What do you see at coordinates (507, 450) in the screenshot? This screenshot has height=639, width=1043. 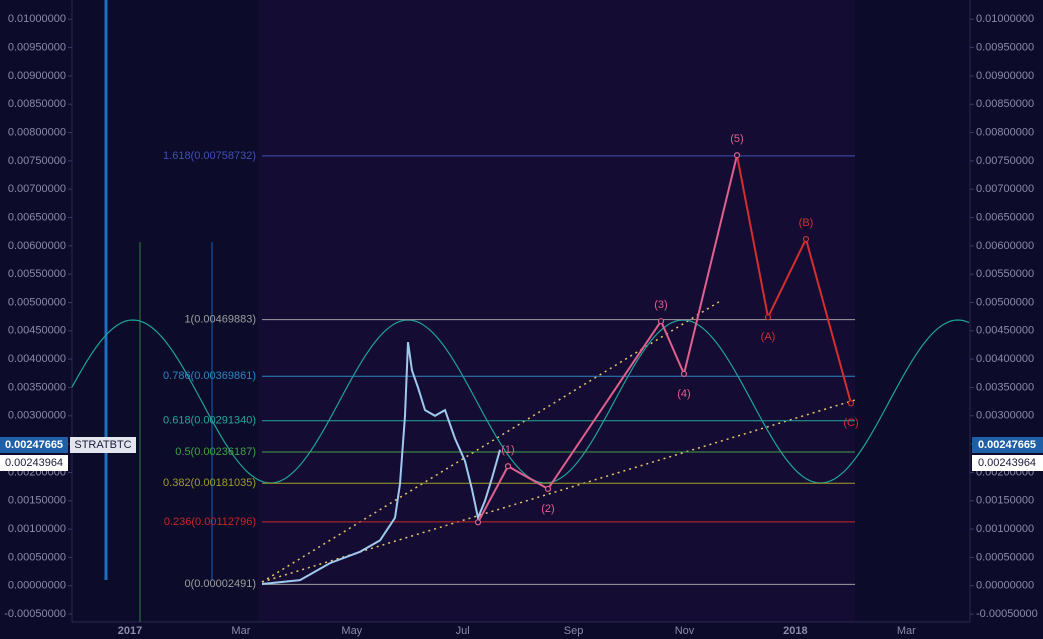 I see `wave-label: (1)` at bounding box center [507, 450].